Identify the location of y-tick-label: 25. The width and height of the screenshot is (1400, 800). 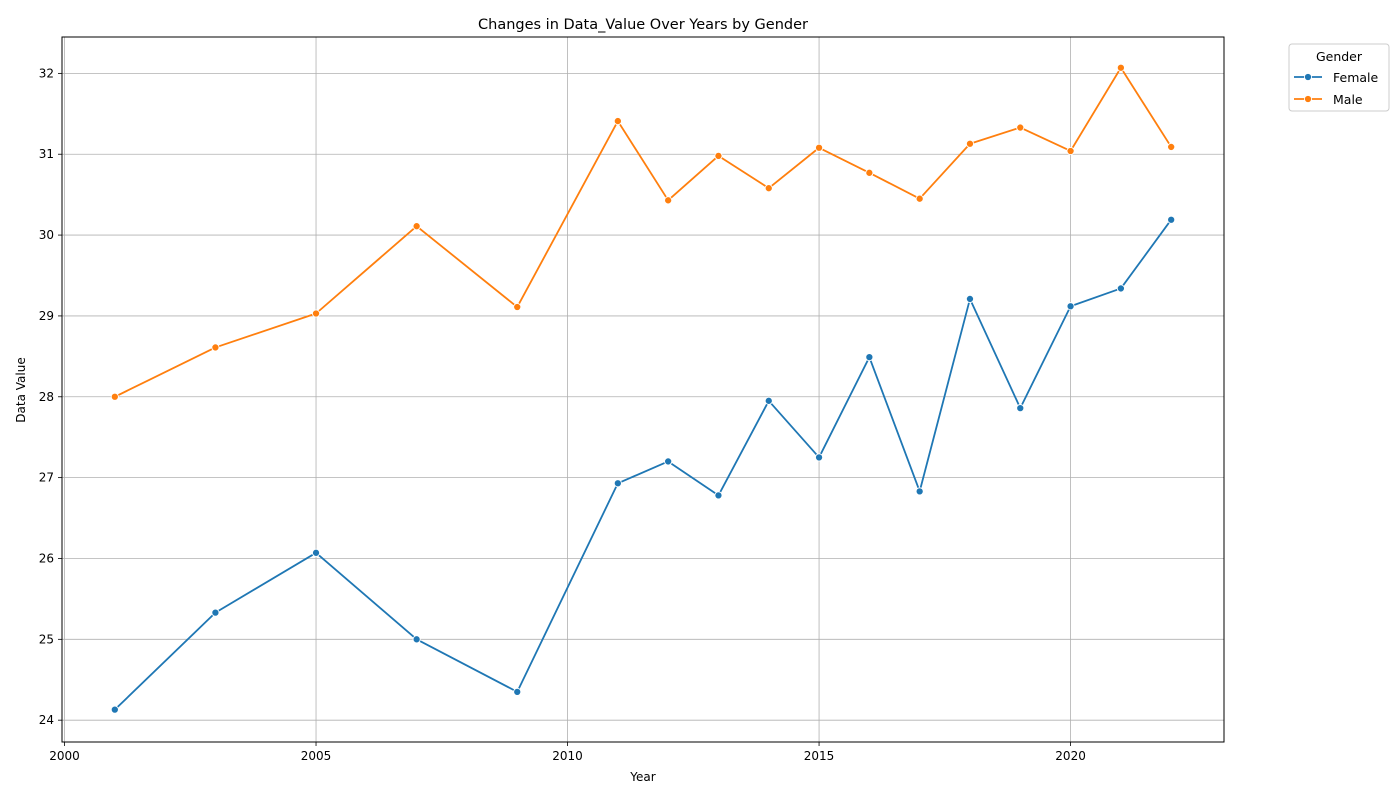
(46, 639).